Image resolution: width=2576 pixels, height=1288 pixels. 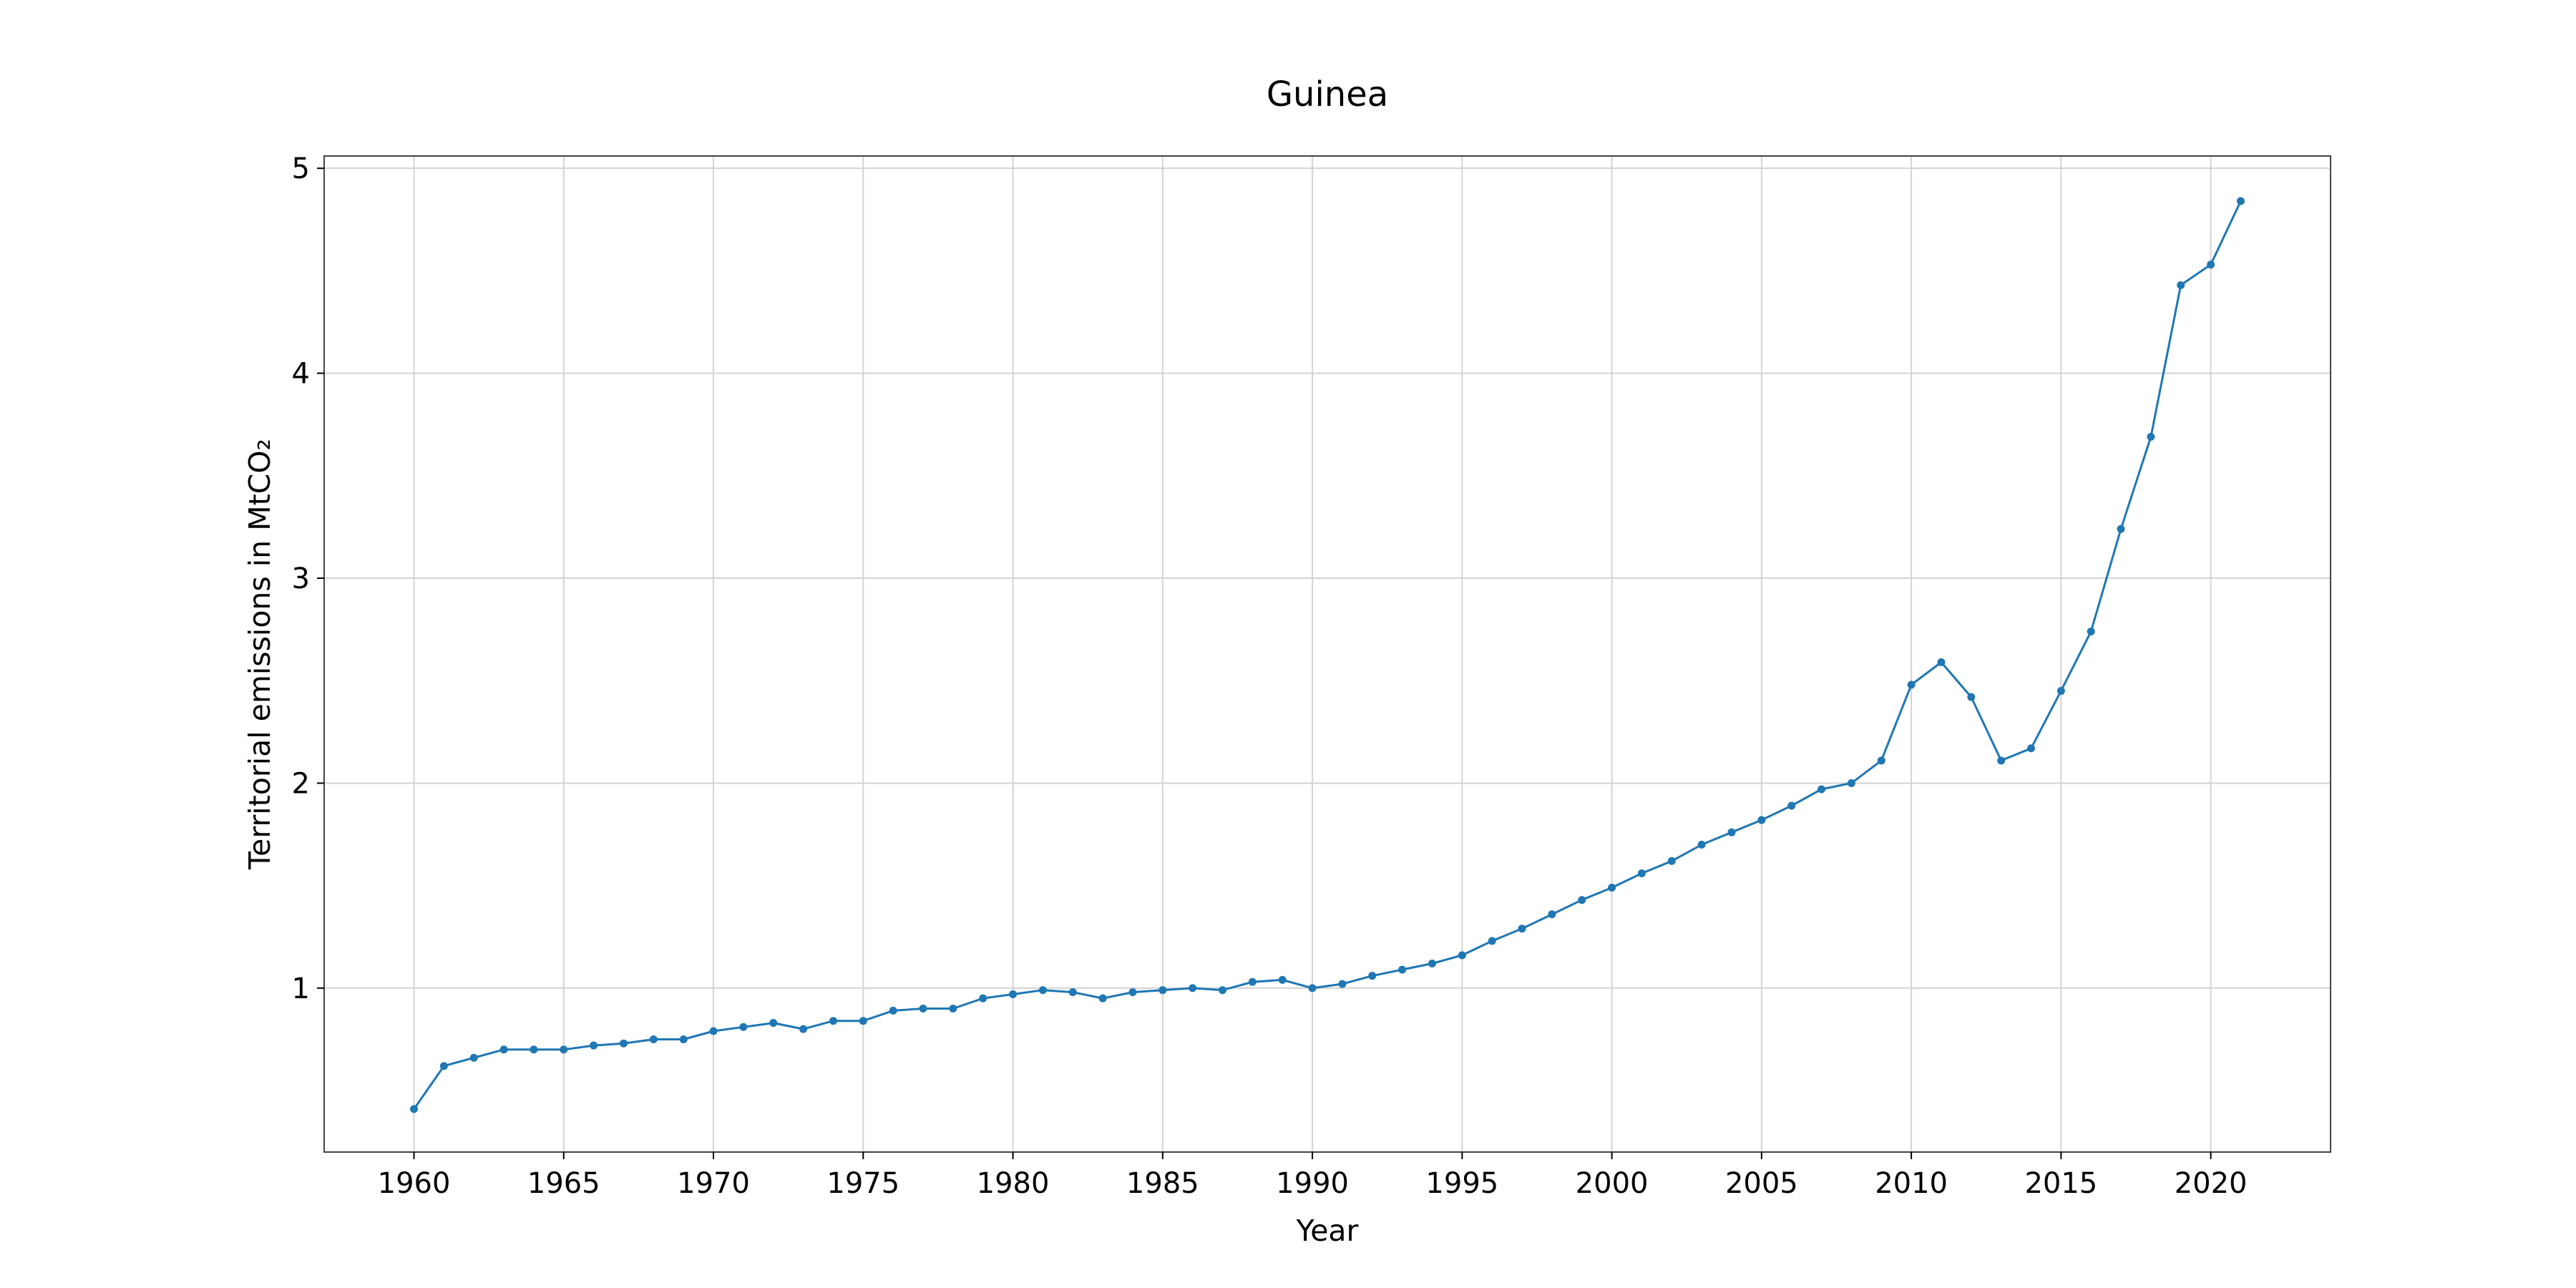 What do you see at coordinates (1162, 1183) in the screenshot?
I see `x-tick-label: 1985` at bounding box center [1162, 1183].